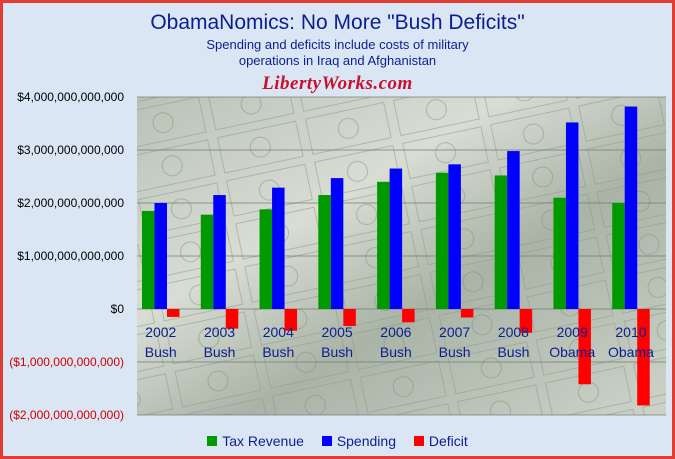 This screenshot has width=675, height=459. I want to click on legend-item-tax-revenue: Tax Revenue, so click(255, 441).